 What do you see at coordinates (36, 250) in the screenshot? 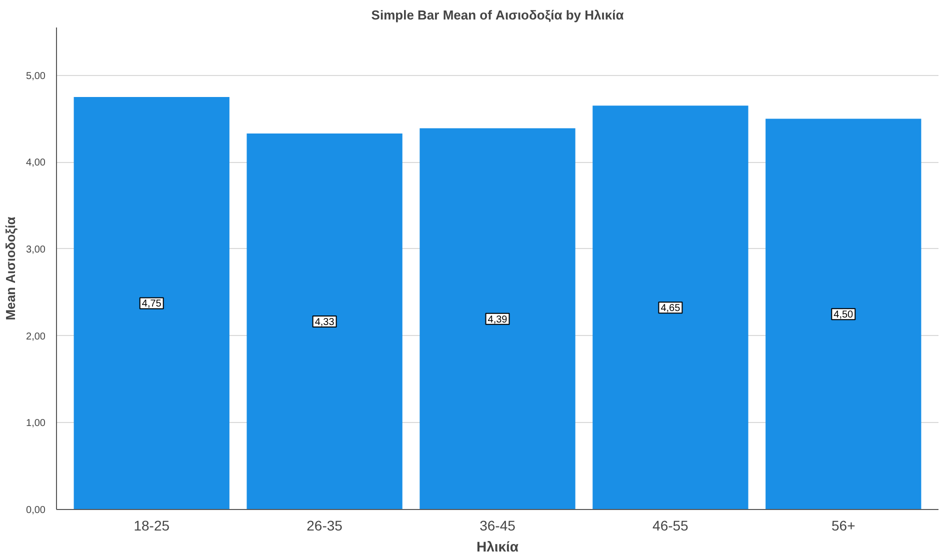
I see `y-tick-label: 3,00` at bounding box center [36, 250].